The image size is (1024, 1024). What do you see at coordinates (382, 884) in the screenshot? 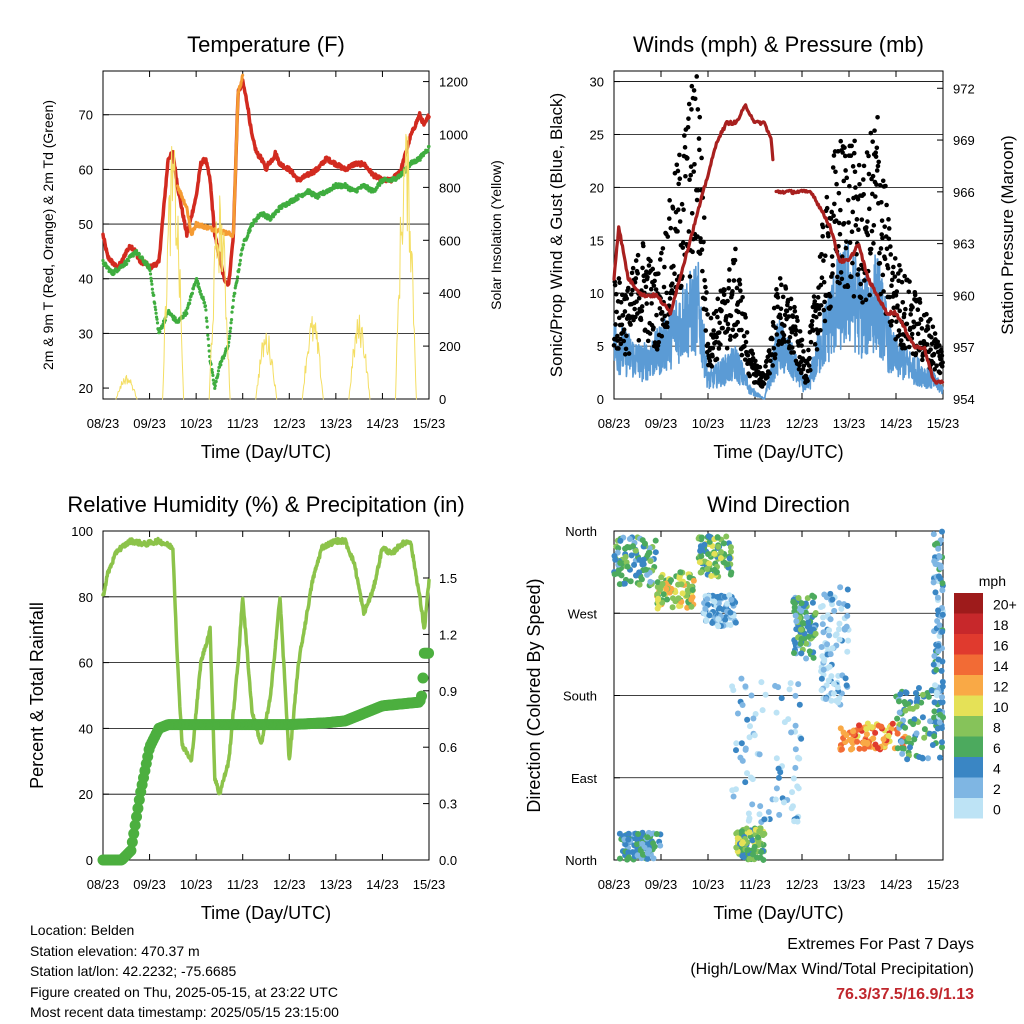
I see `rh-xtick-label: 14/23` at bounding box center [382, 884].